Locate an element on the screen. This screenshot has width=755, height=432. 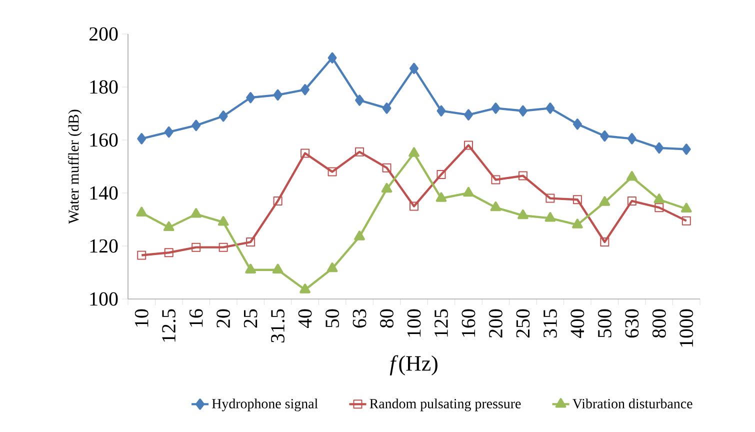
x-tick-label: 400 is located at coordinates (577, 323).